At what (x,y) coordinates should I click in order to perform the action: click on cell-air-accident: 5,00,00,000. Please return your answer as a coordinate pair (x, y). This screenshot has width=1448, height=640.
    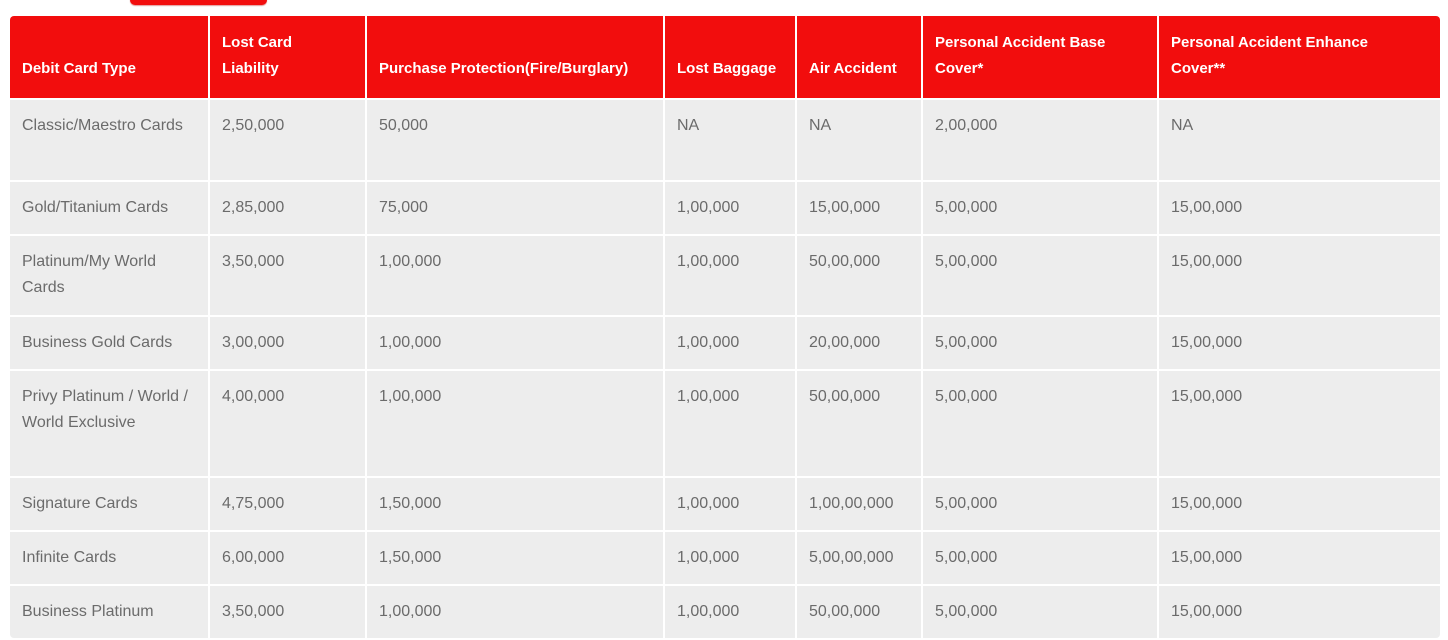
    Looking at the image, I should click on (859, 558).